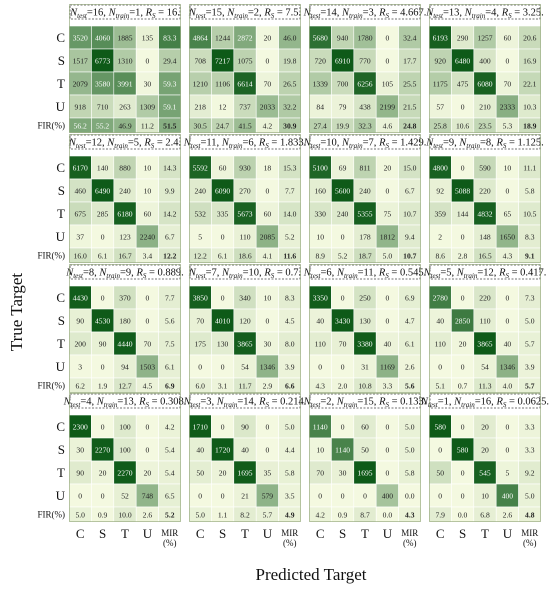 The width and height of the screenshot is (550, 589). What do you see at coordinates (244, 213) in the screenshot?
I see `cell-value: 5673` at bounding box center [244, 213].